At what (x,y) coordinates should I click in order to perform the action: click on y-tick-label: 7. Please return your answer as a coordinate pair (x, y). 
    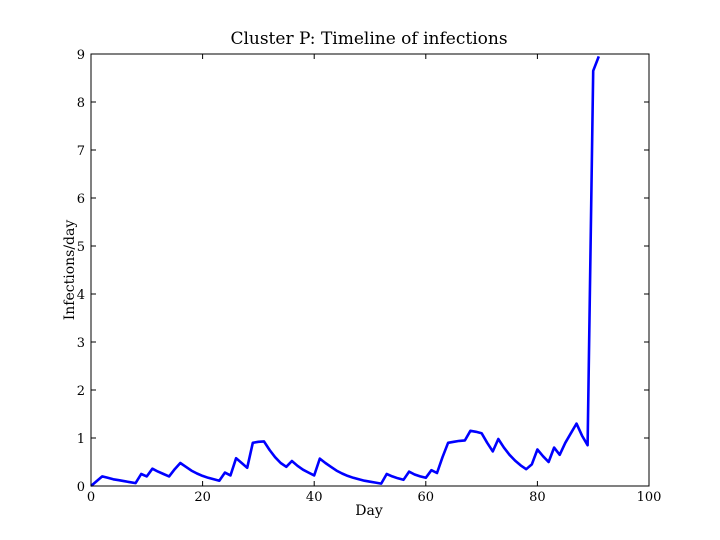
    Looking at the image, I should click on (81, 151).